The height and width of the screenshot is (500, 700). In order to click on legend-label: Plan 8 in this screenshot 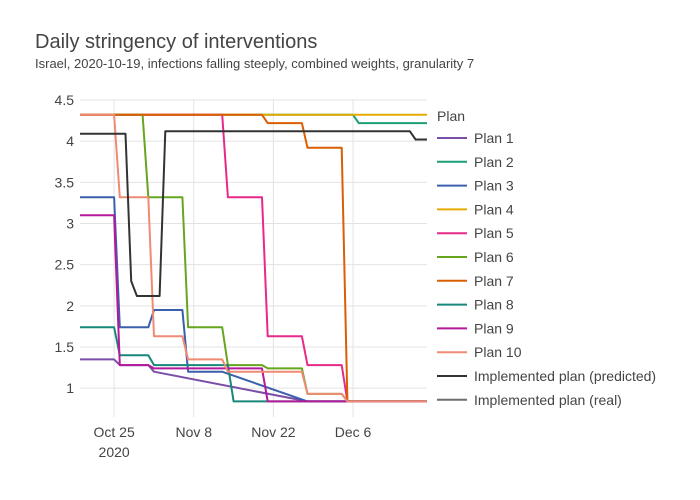, I will do `click(494, 305)`.